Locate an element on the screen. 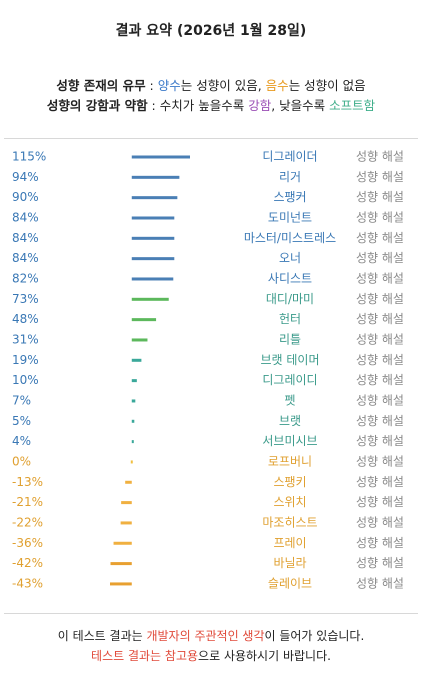 This screenshot has width=422, height=680. category-label: 바닐라 is located at coordinates (289, 563).